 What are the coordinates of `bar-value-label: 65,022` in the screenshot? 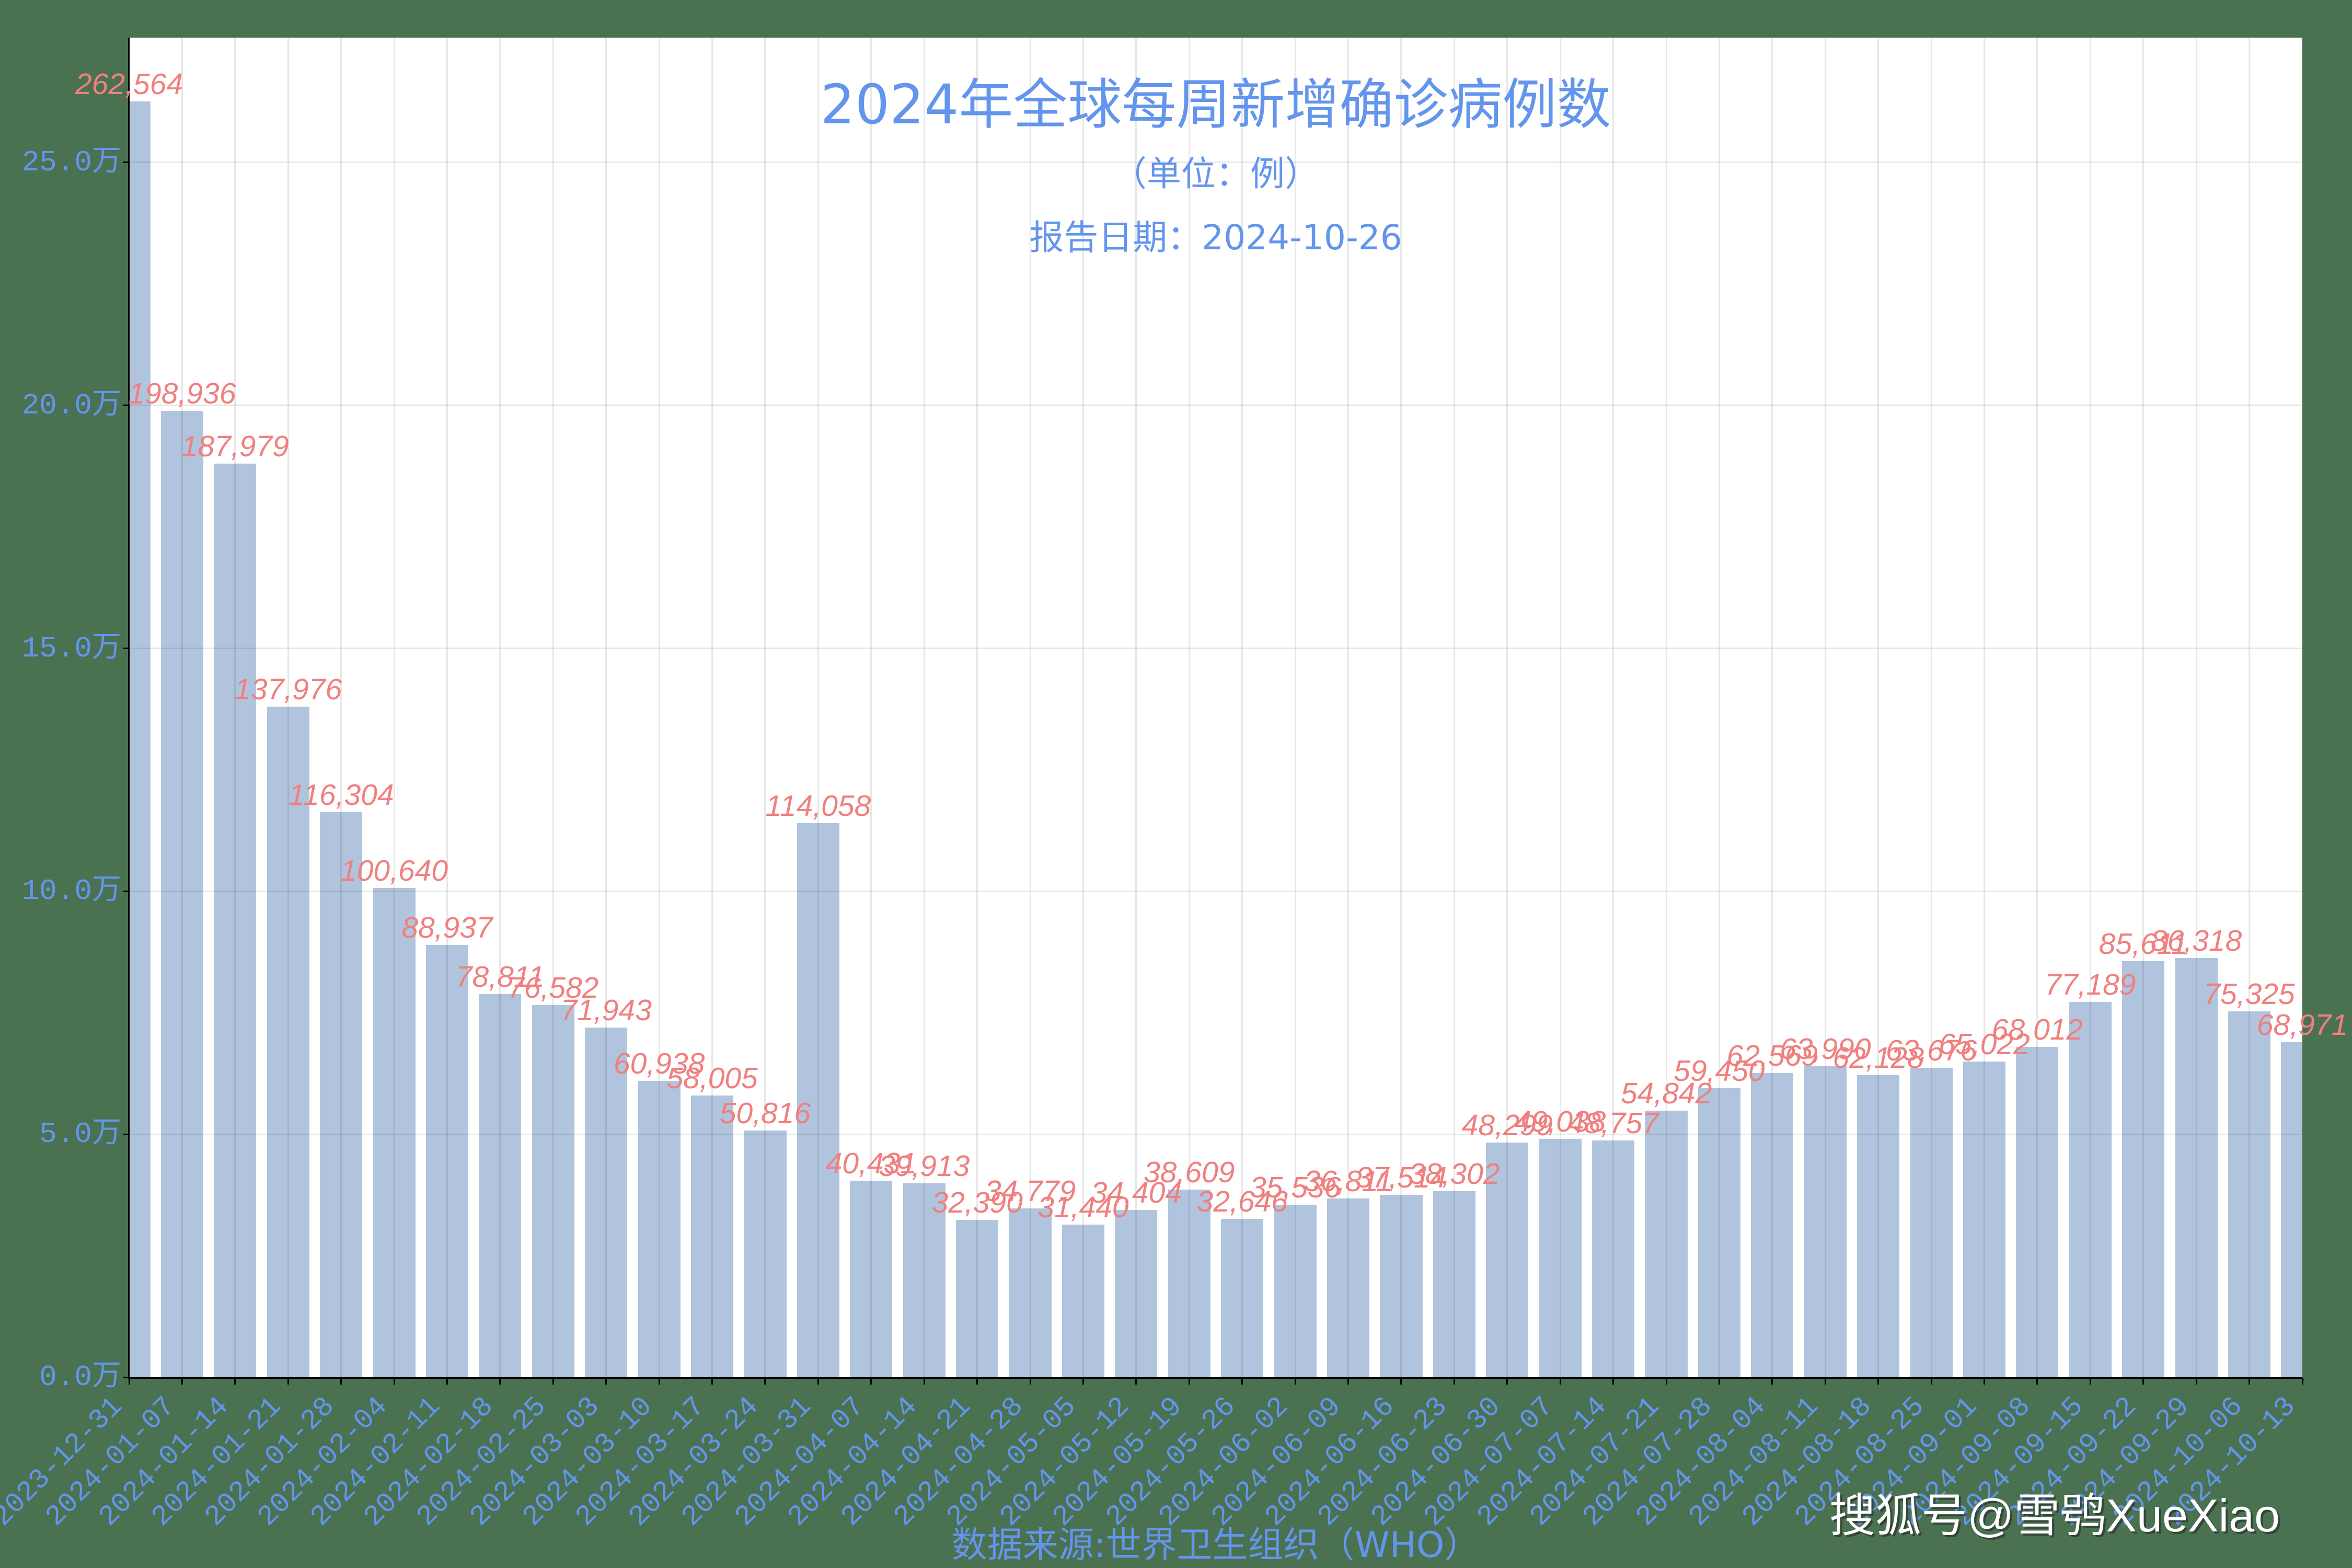 It's located at (1984, 1044).